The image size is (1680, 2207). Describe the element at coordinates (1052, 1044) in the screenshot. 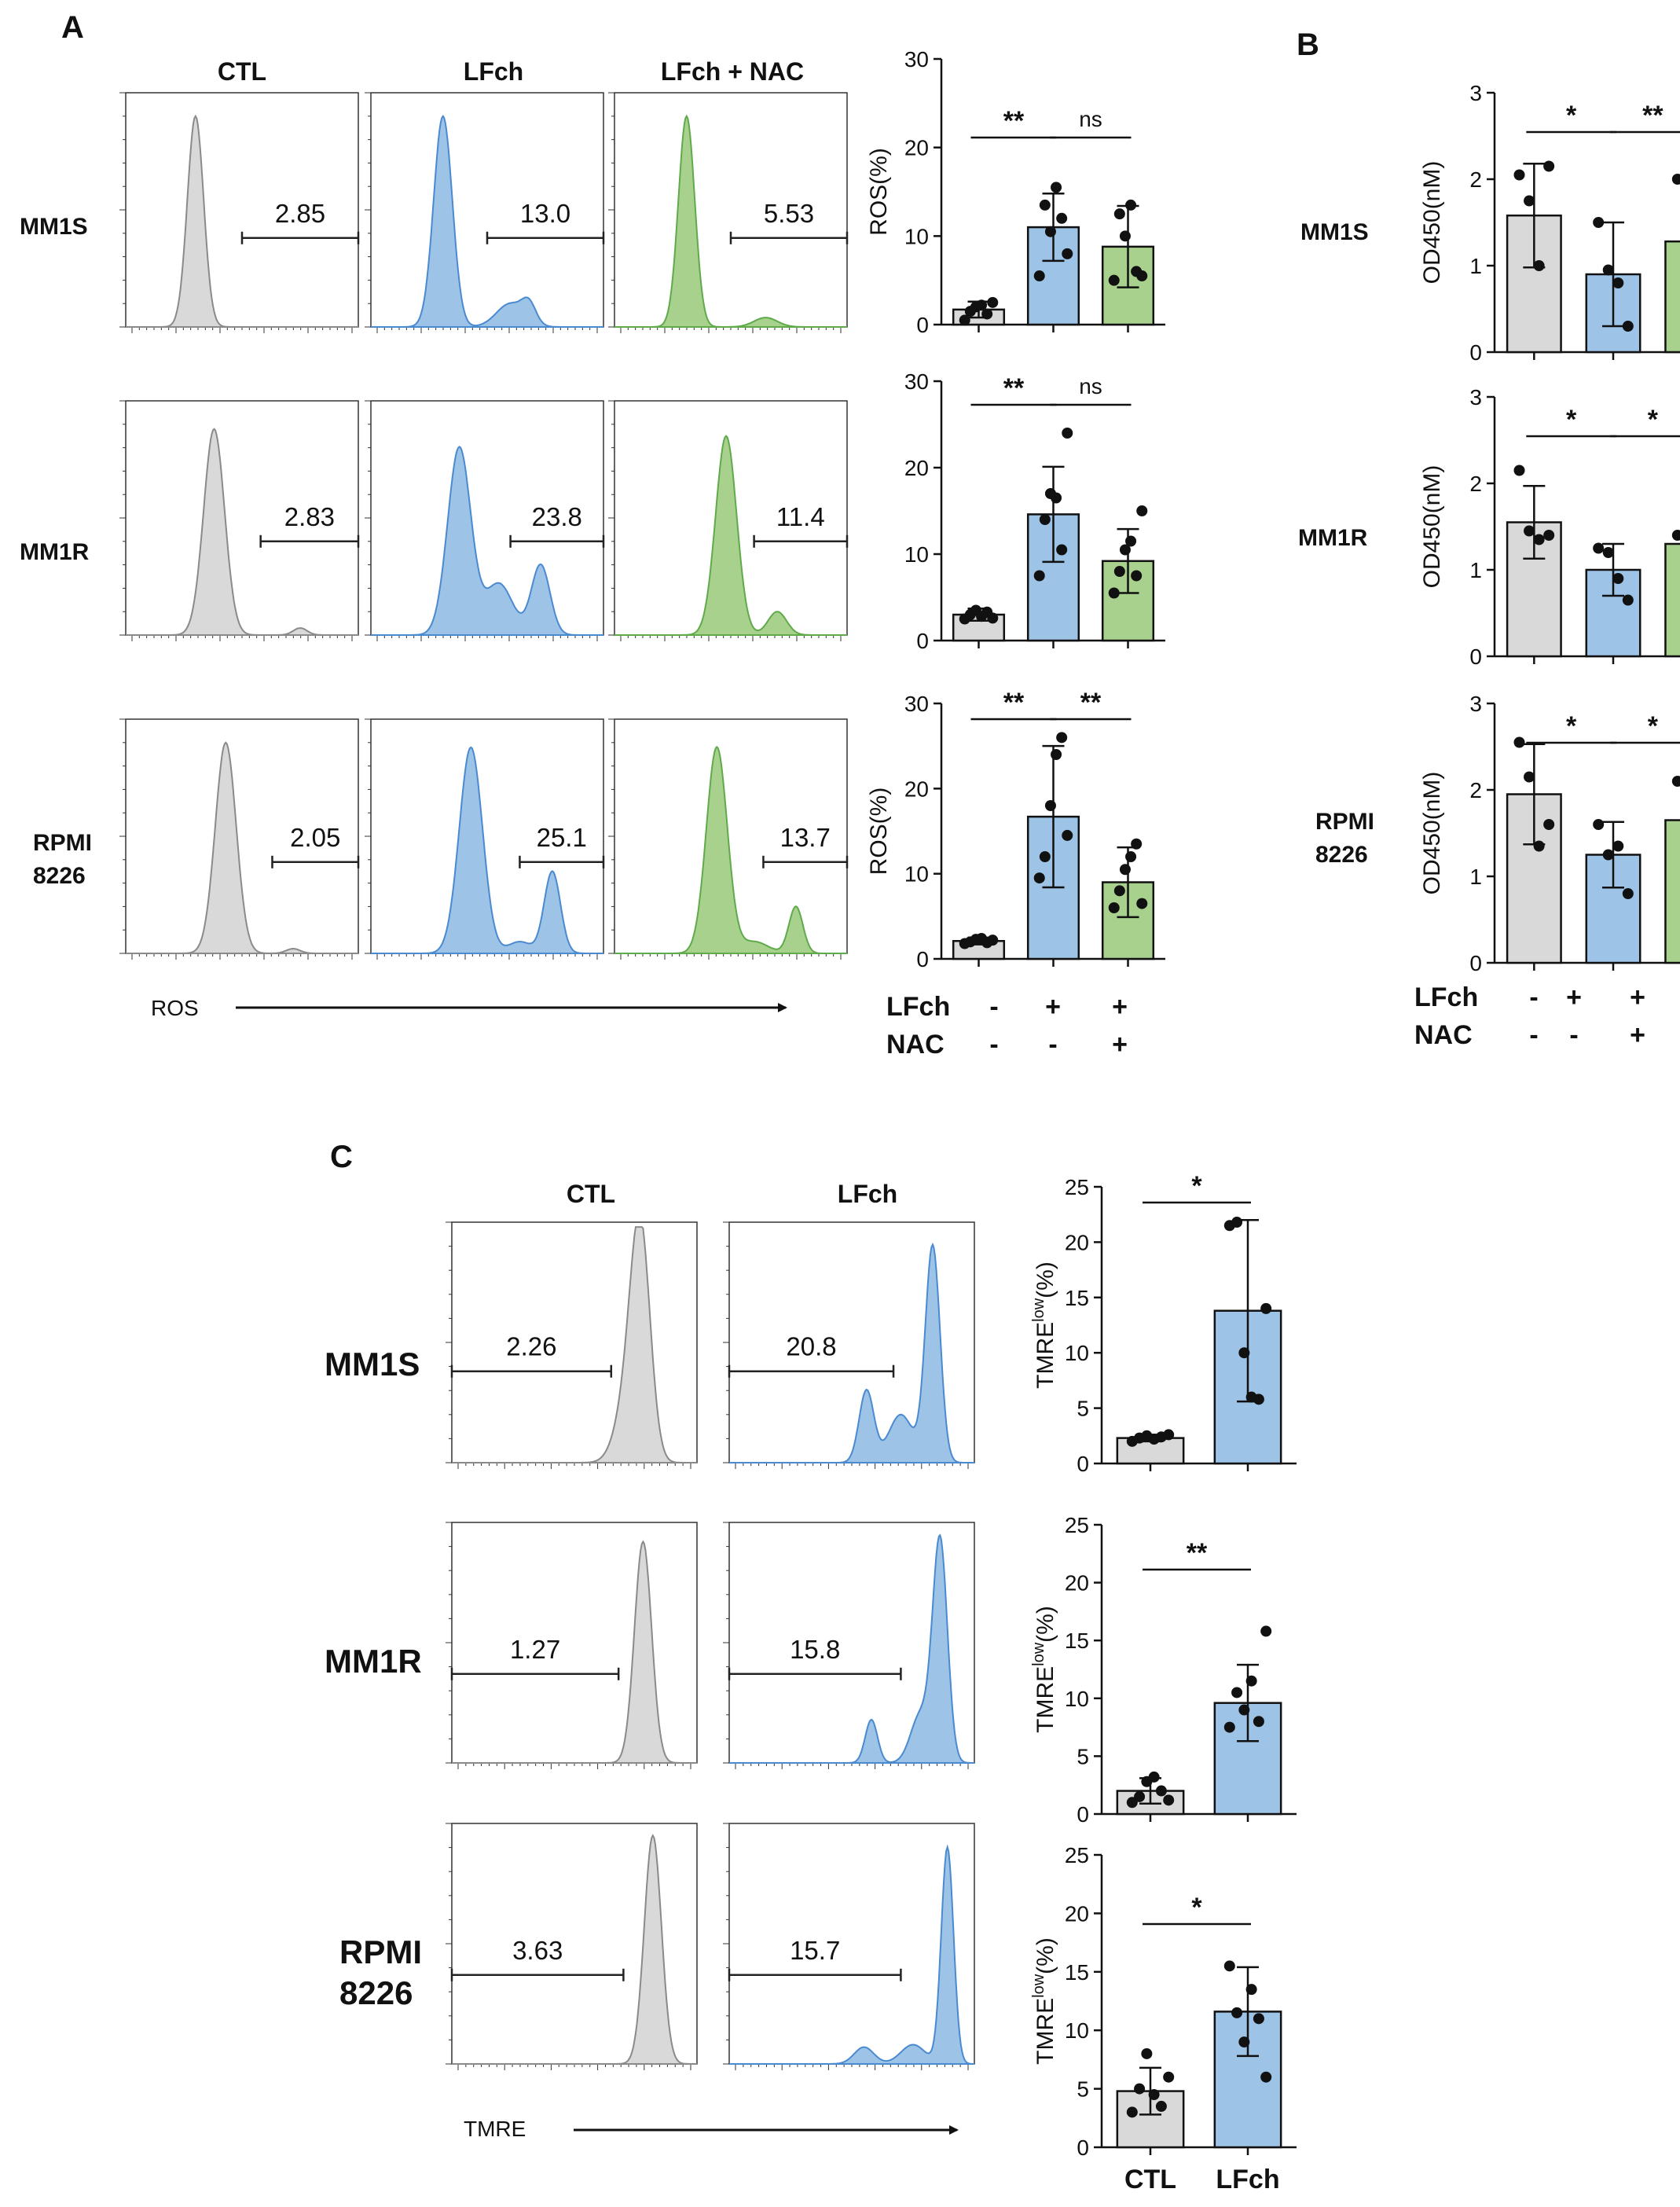

I see `cond-a-row-1-value-1: -` at that location.